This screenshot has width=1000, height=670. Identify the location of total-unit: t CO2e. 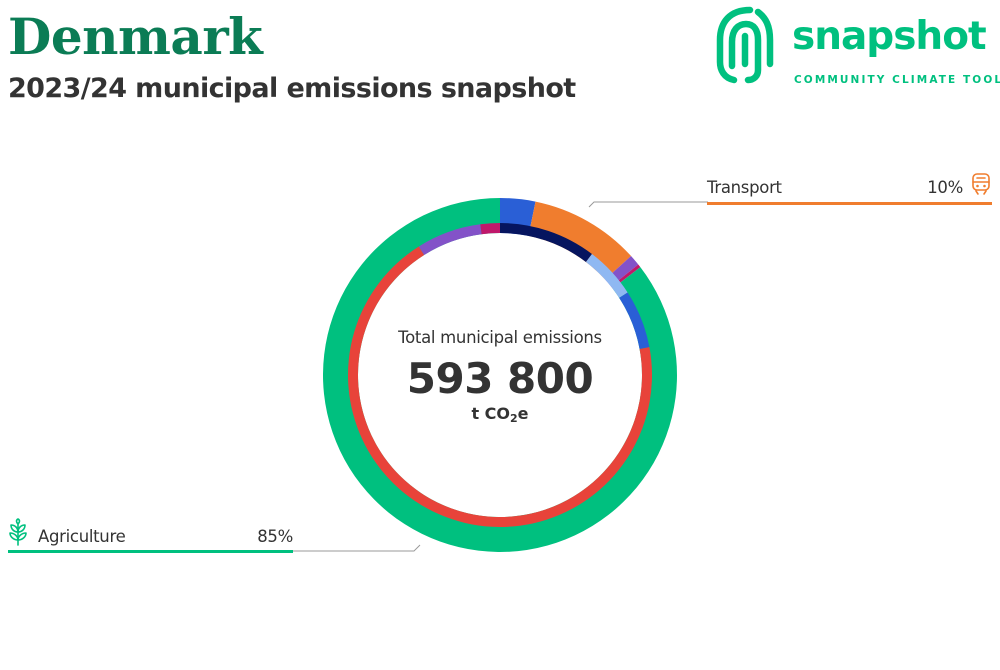
(500, 416).